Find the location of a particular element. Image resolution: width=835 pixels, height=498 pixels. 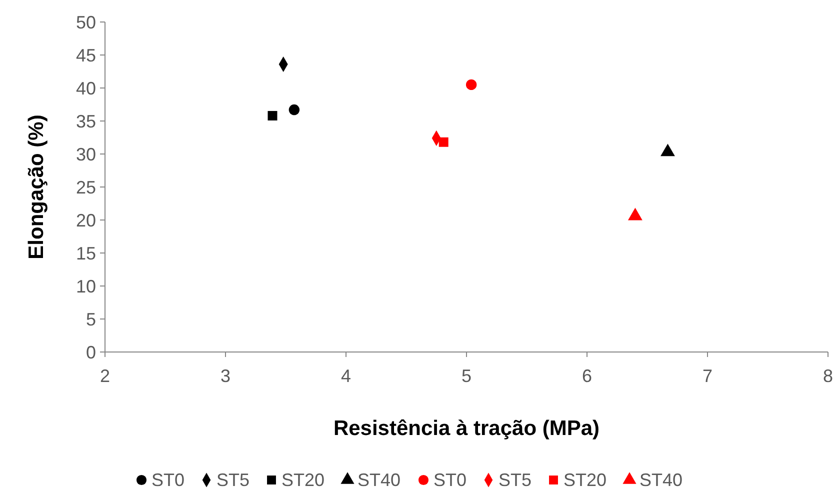

y-tick-label: 50 is located at coordinates (86, 22).